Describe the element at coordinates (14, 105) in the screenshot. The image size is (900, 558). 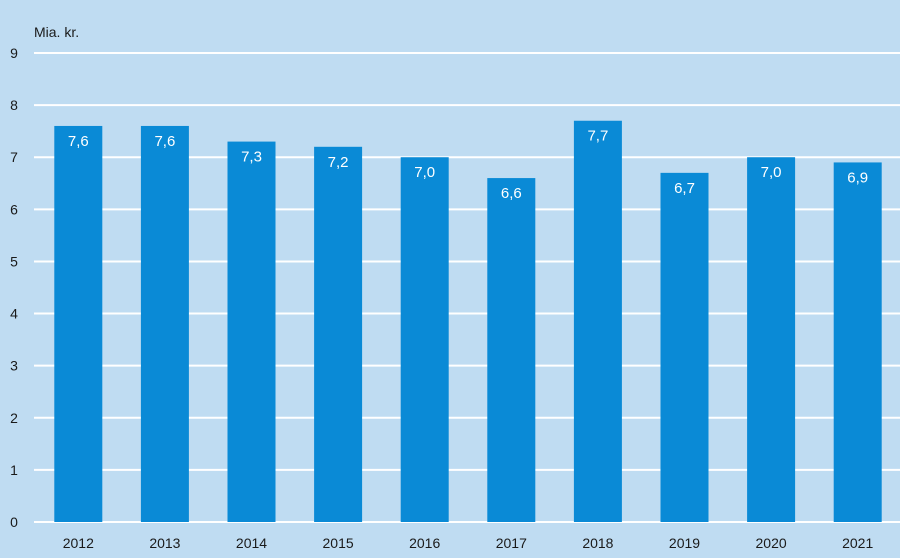
I see `y-tick-label: 8` at that location.